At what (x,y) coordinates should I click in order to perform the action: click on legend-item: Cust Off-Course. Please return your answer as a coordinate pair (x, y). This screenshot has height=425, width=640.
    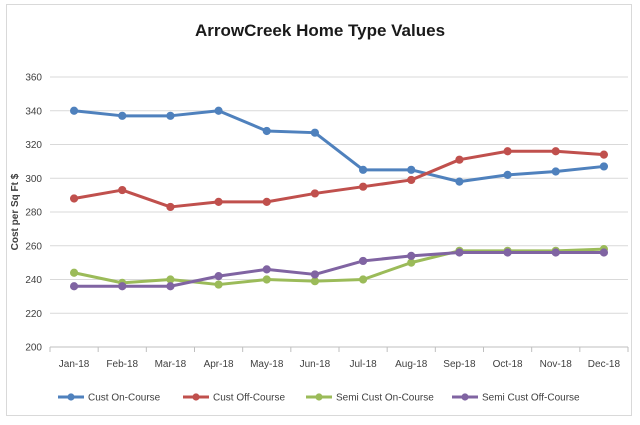
    Looking at the image, I should click on (234, 398).